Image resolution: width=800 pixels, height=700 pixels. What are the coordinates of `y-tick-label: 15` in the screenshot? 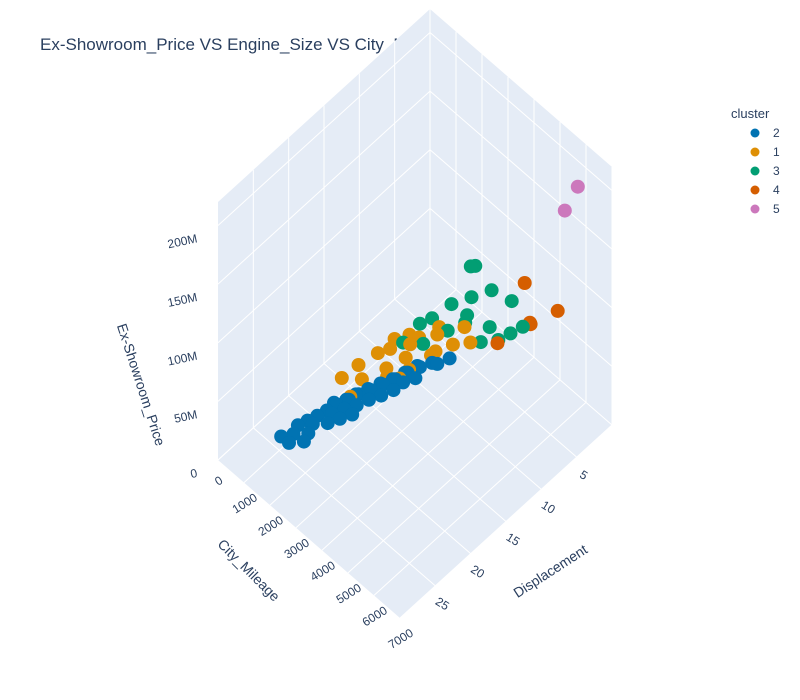 It's located at (513, 539).